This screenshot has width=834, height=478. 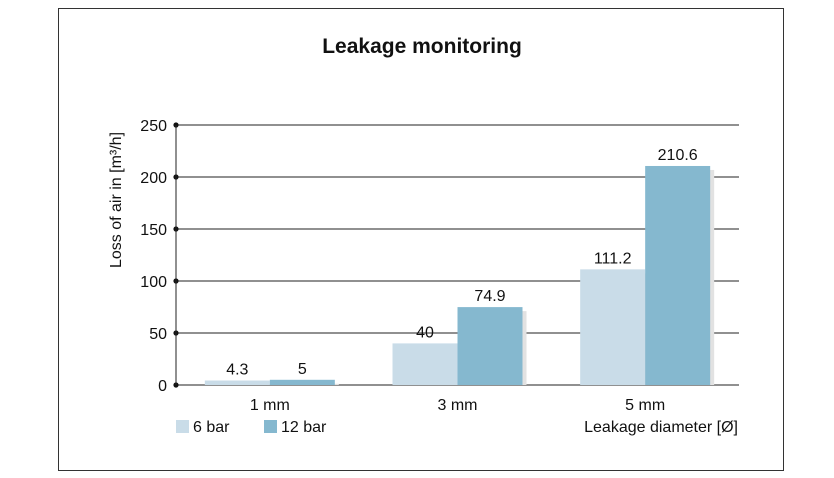 What do you see at coordinates (661, 427) in the screenshot?
I see `x-axis-label: Leakage diameter [Ø]` at bounding box center [661, 427].